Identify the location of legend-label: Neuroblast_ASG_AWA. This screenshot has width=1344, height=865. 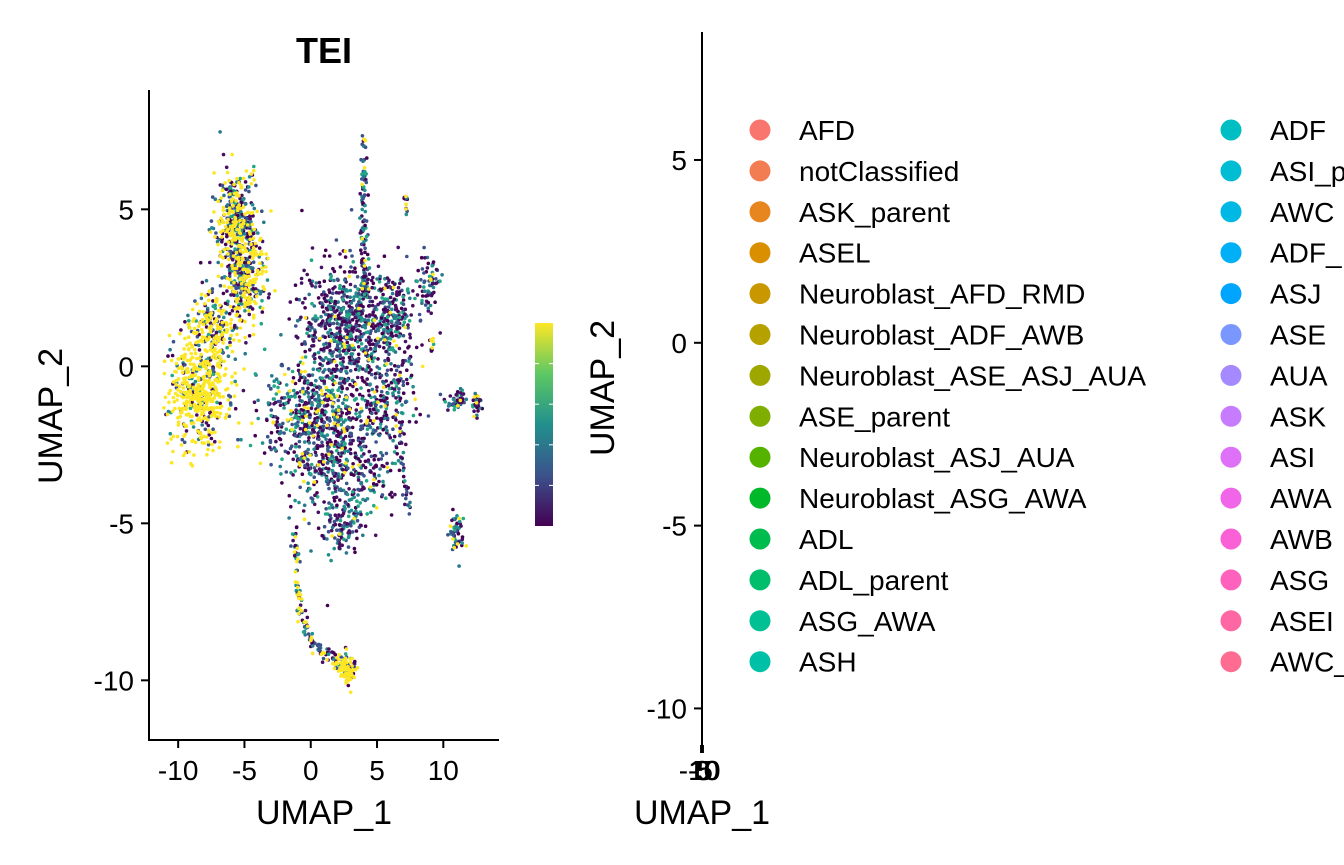
(943, 498).